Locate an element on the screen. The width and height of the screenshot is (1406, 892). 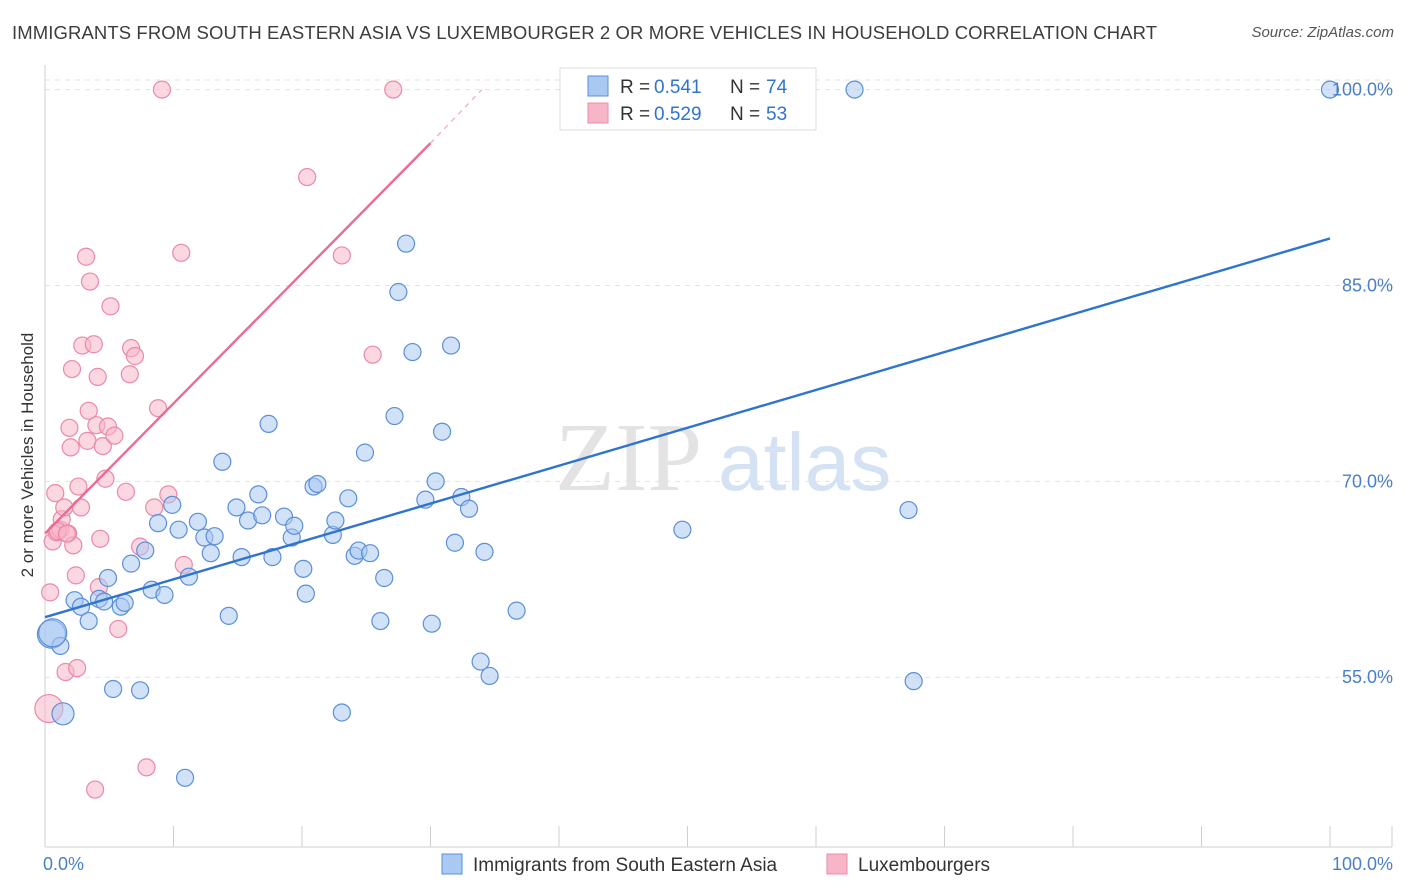
y-tick-label: 70.0% is located at coordinates (1367, 481).